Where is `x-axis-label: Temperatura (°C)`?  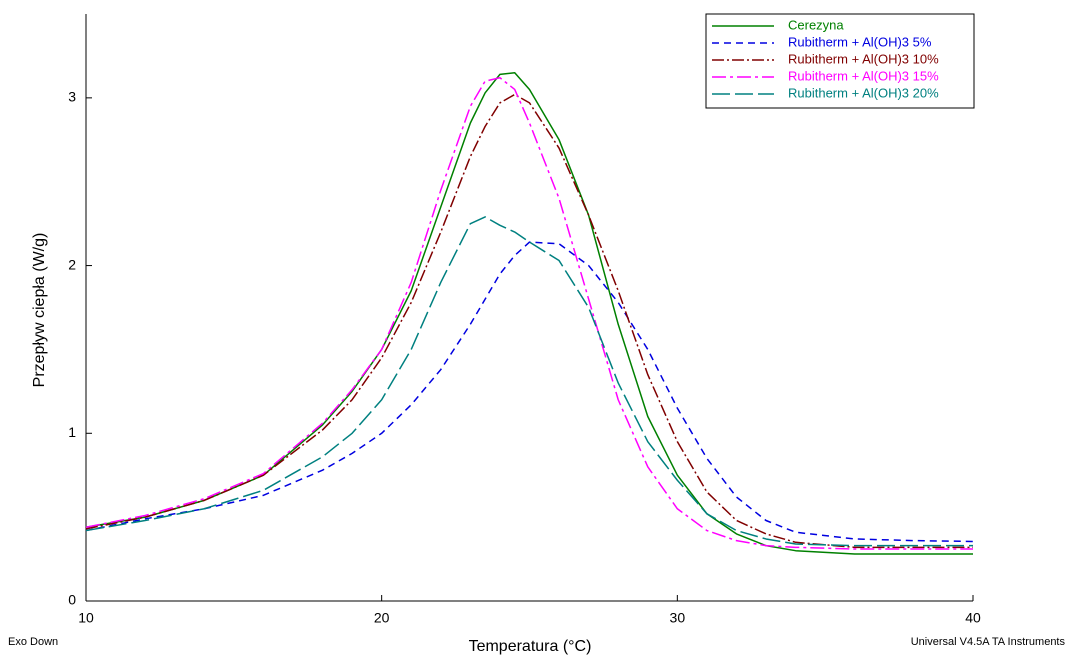 x-axis-label: Temperatura (°C) is located at coordinates (530, 646).